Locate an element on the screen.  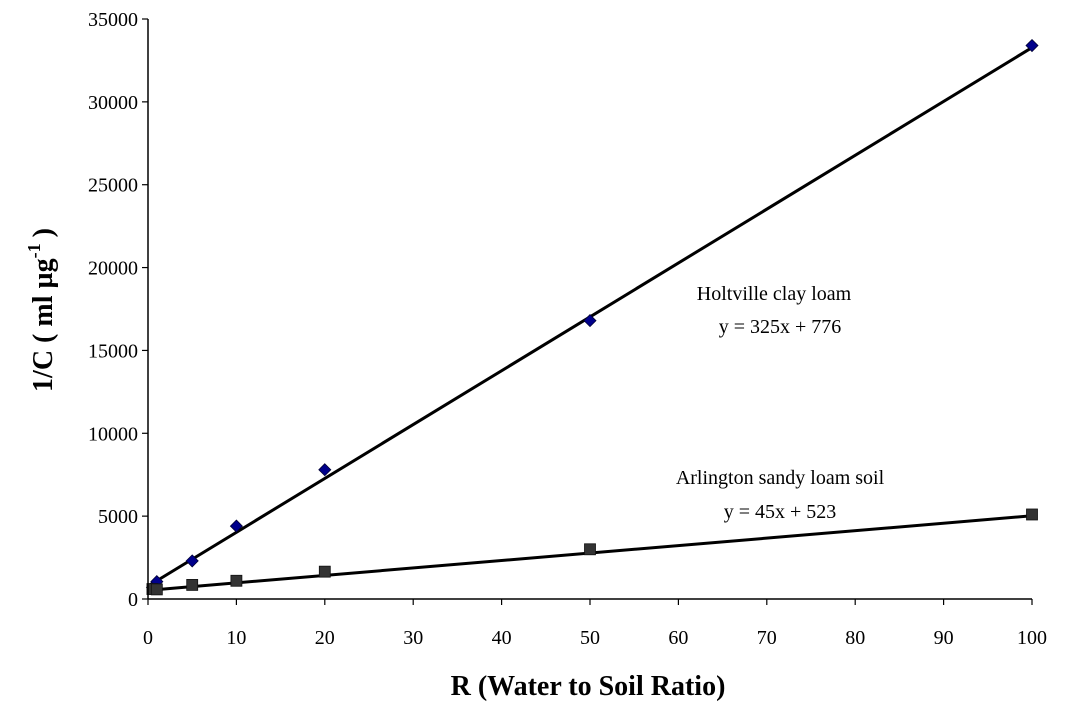
x-tick-label: 100 is located at coordinates (1032, 638).